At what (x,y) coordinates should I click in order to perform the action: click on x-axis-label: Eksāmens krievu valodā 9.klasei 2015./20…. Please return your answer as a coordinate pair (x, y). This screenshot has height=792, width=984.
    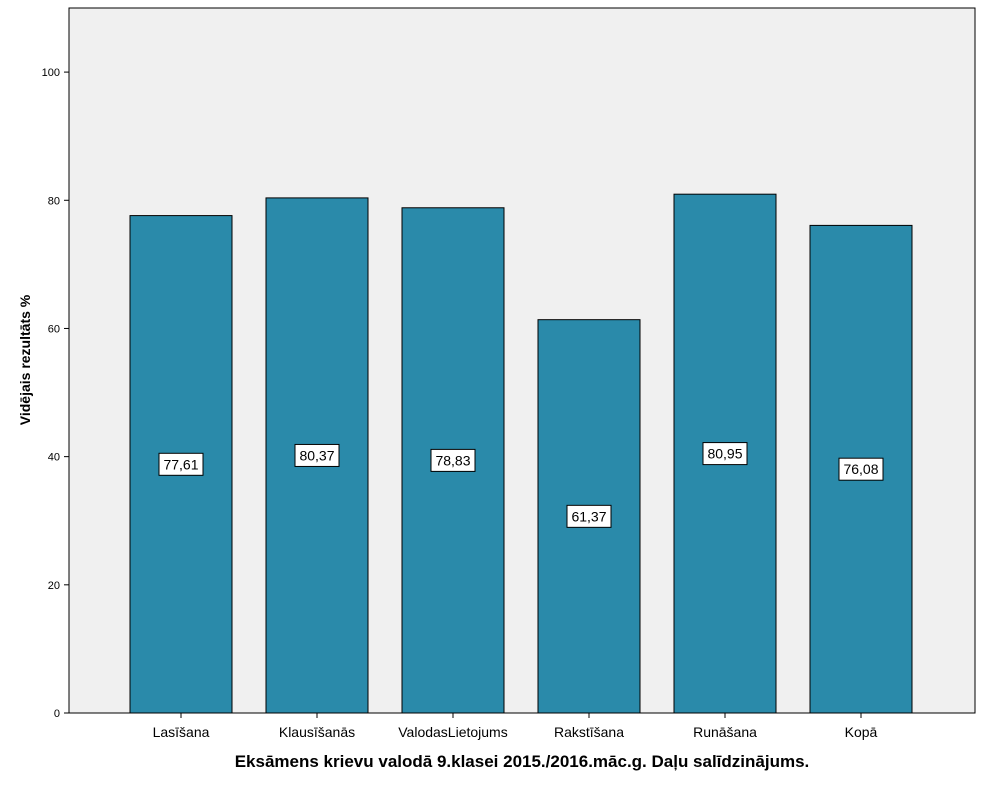
    Looking at the image, I should click on (522, 761).